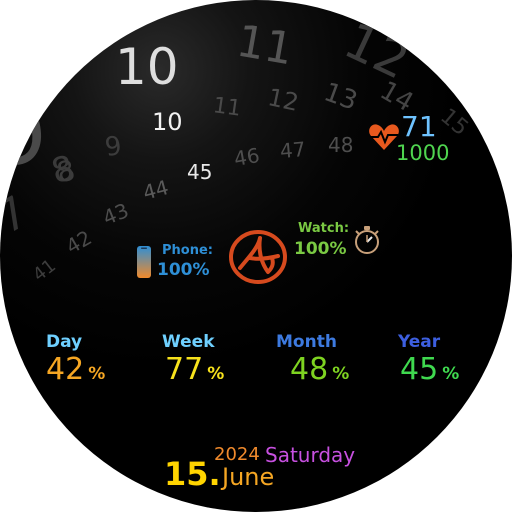 Image resolution: width=512 pixels, height=512 pixels. Describe the element at coordinates (306, 342) in the screenshot. I see `stat-month-label: Month` at that location.